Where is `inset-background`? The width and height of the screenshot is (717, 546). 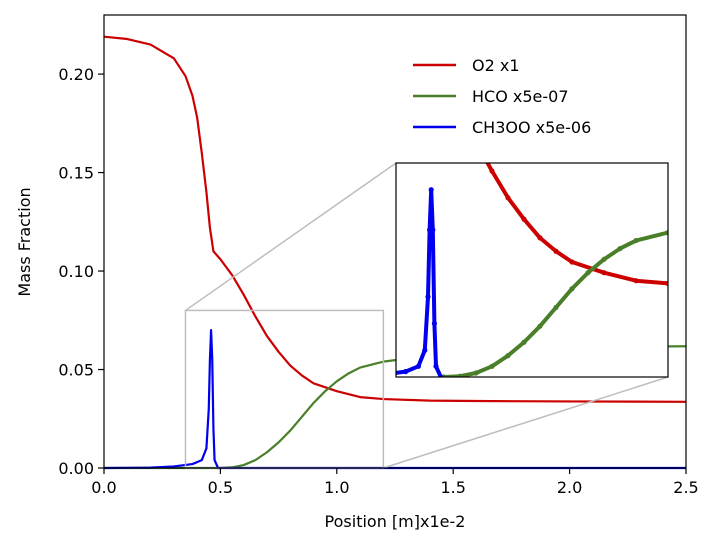
inset-background is located at coordinates (532, 270).